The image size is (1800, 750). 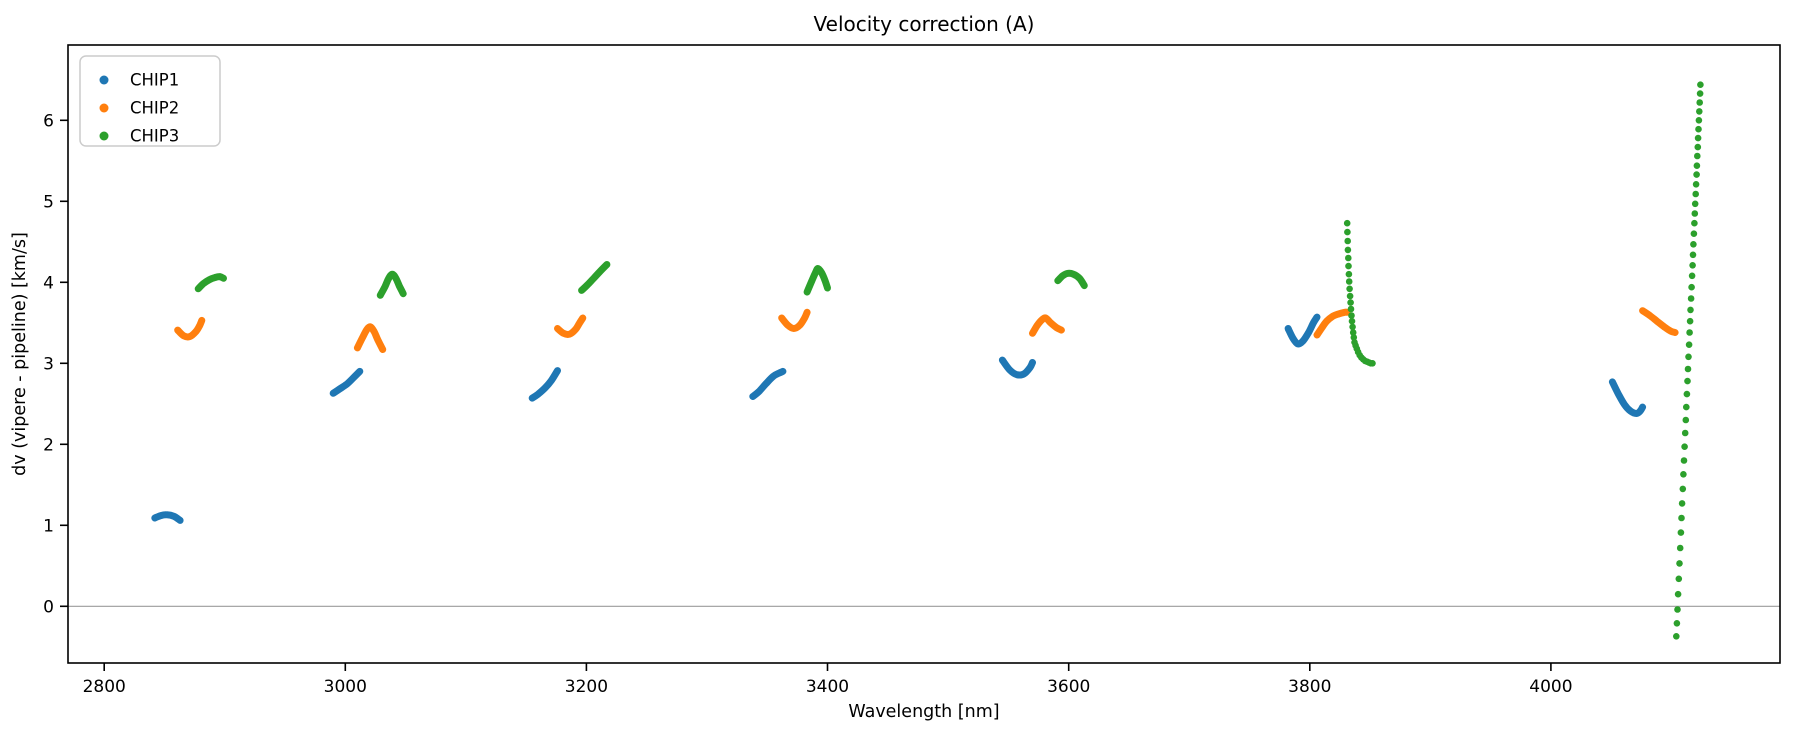 I want to click on x-tick-label: 3800, so click(x=1309, y=687).